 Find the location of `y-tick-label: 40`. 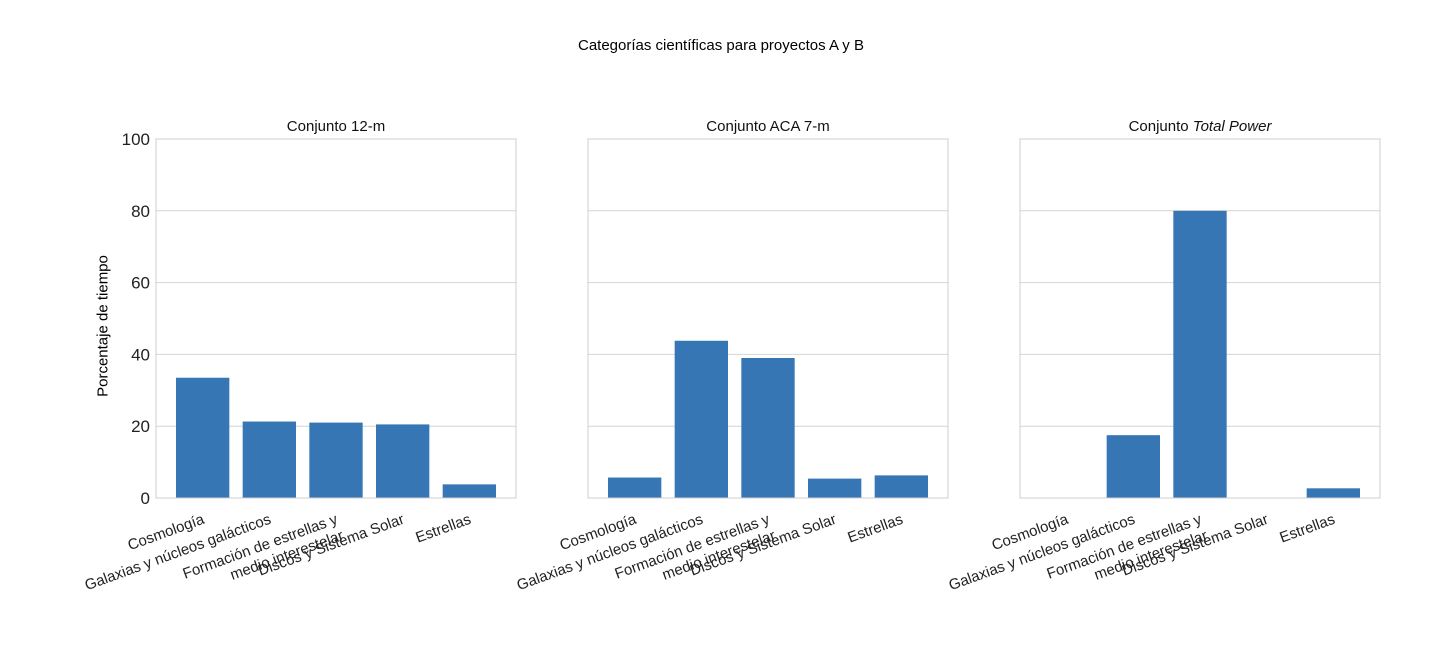

y-tick-label: 40 is located at coordinates (140, 354).